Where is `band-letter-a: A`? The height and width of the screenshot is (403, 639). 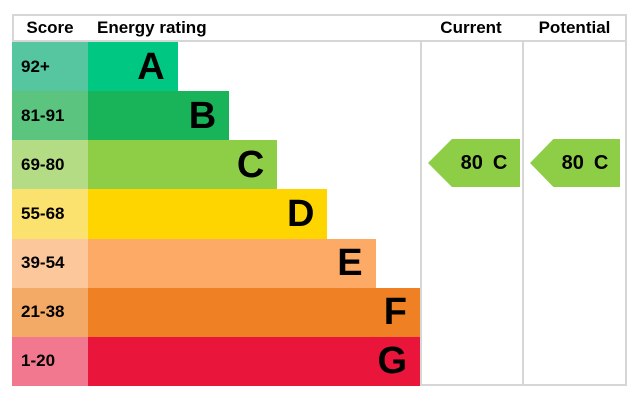 band-letter-a: A is located at coordinates (151, 66).